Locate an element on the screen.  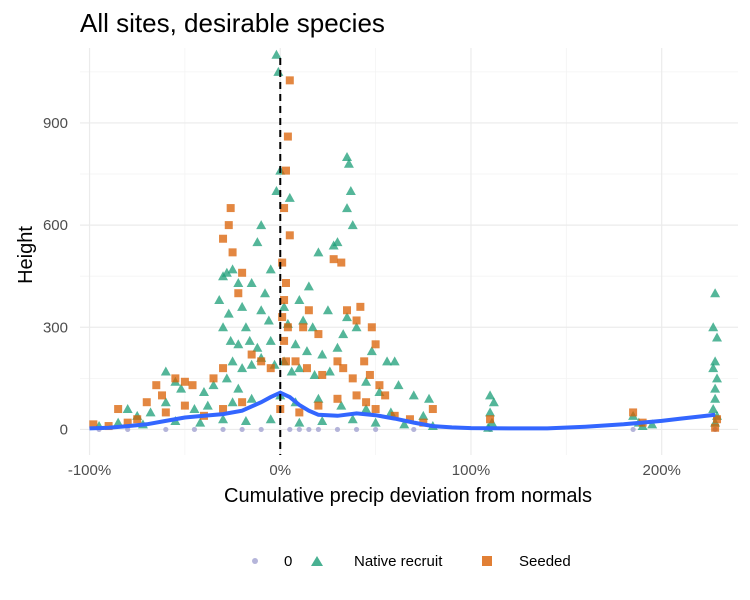
y-tick-label: 600 is located at coordinates (55, 225).